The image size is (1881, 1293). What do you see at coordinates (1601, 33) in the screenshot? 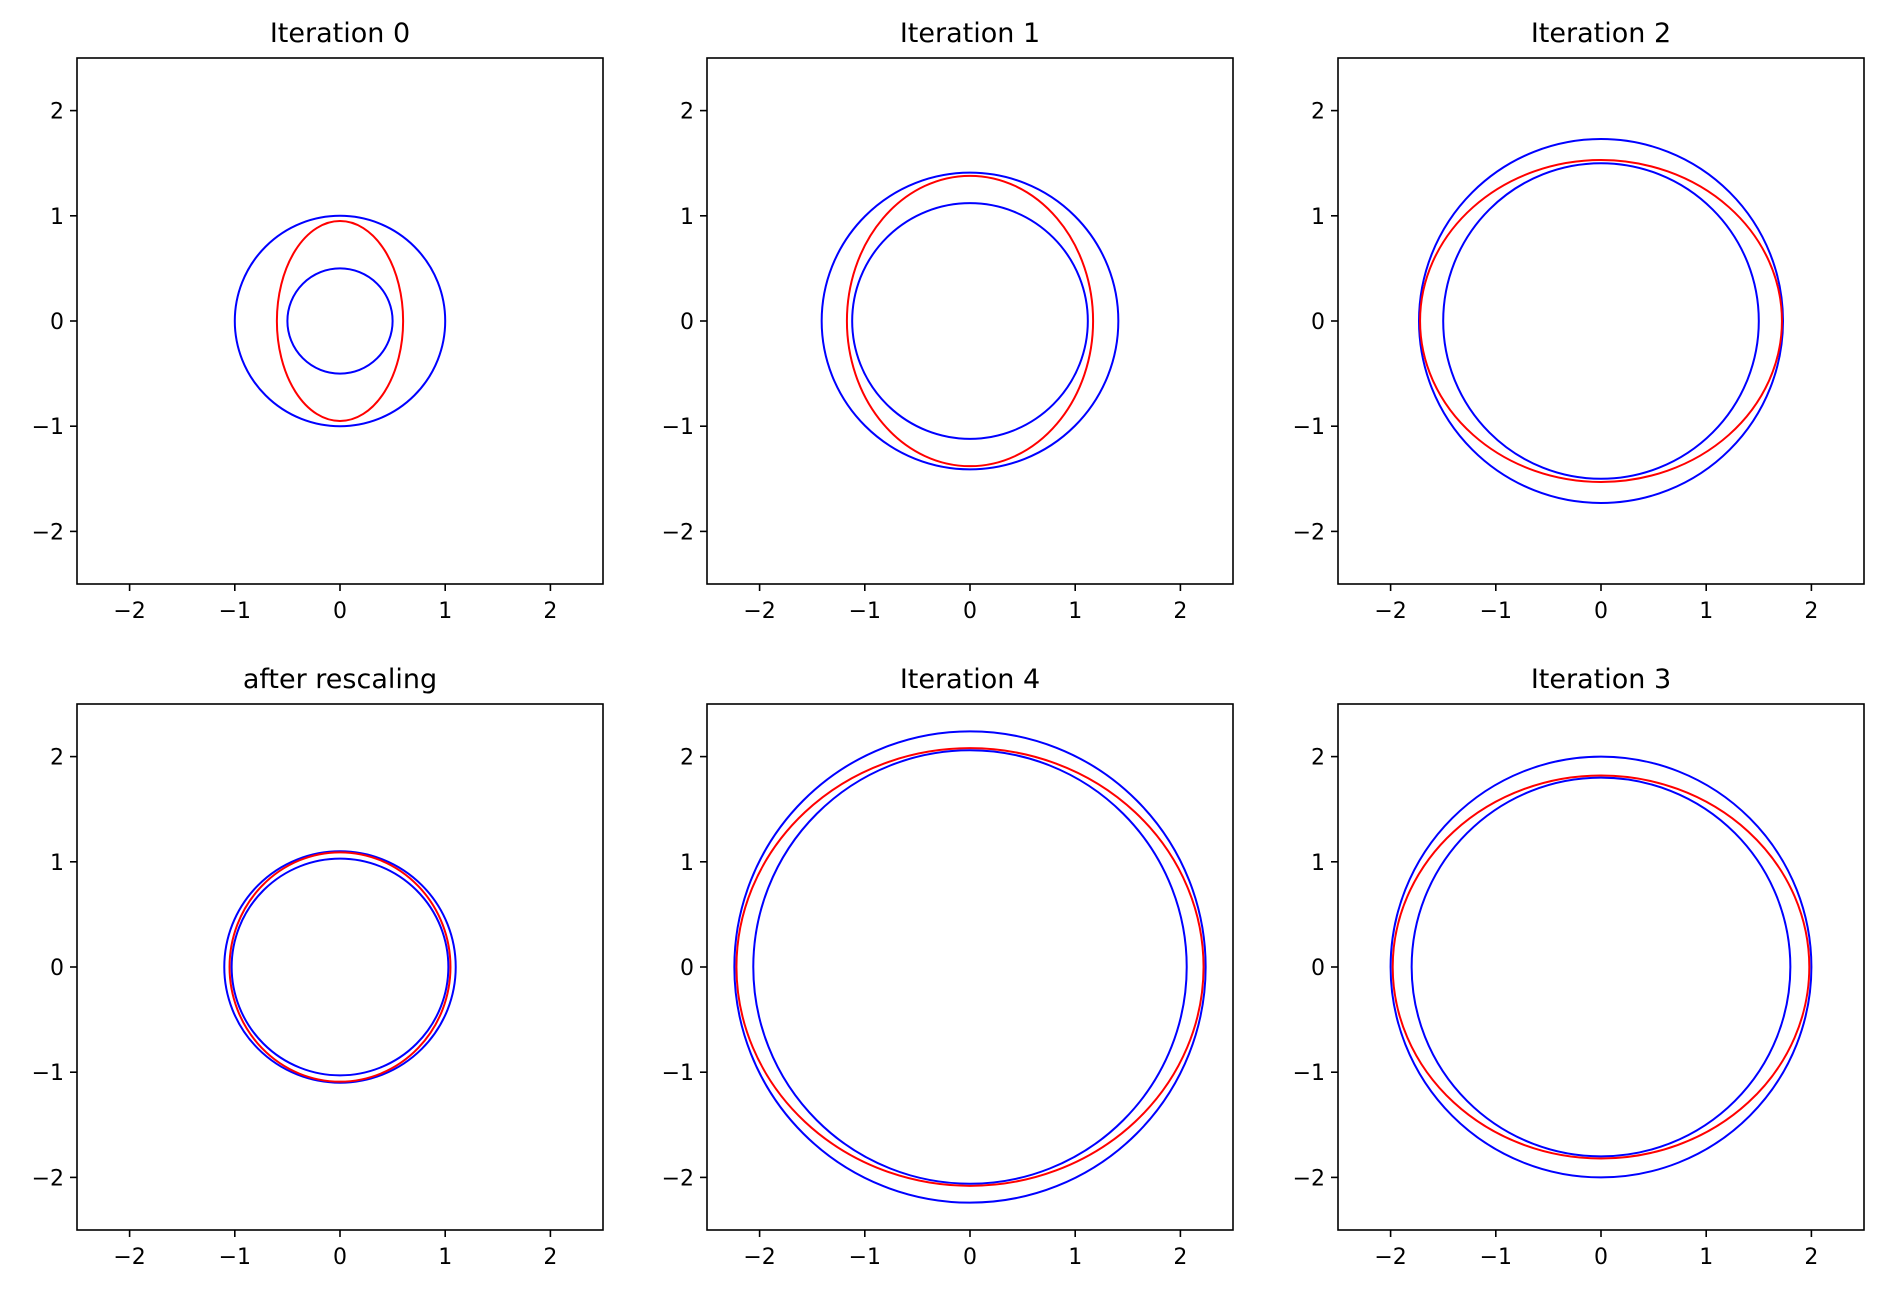
I see `panel-title: Iteration 2` at bounding box center [1601, 33].